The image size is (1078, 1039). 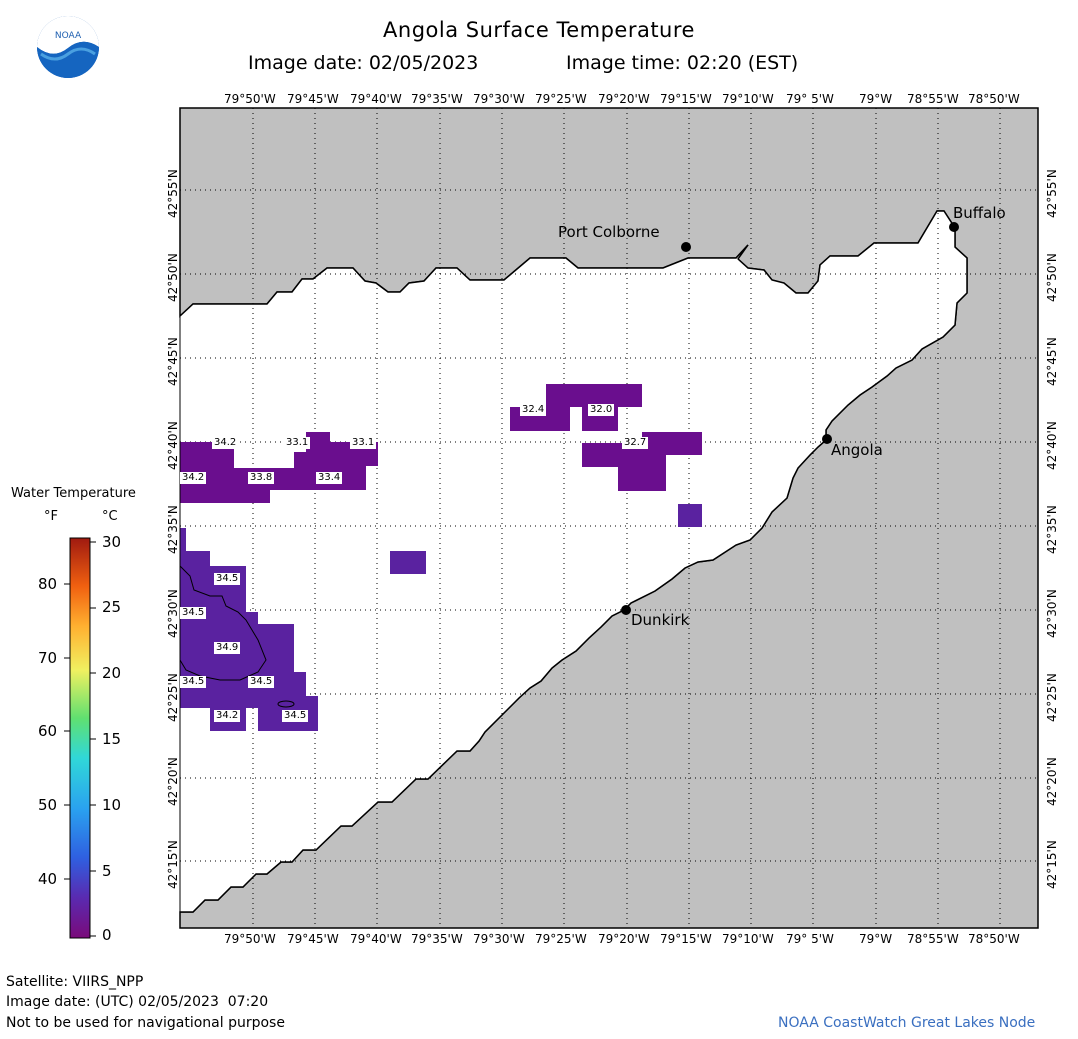 I want to click on legend-c-tick: 0, so click(x=107, y=935).